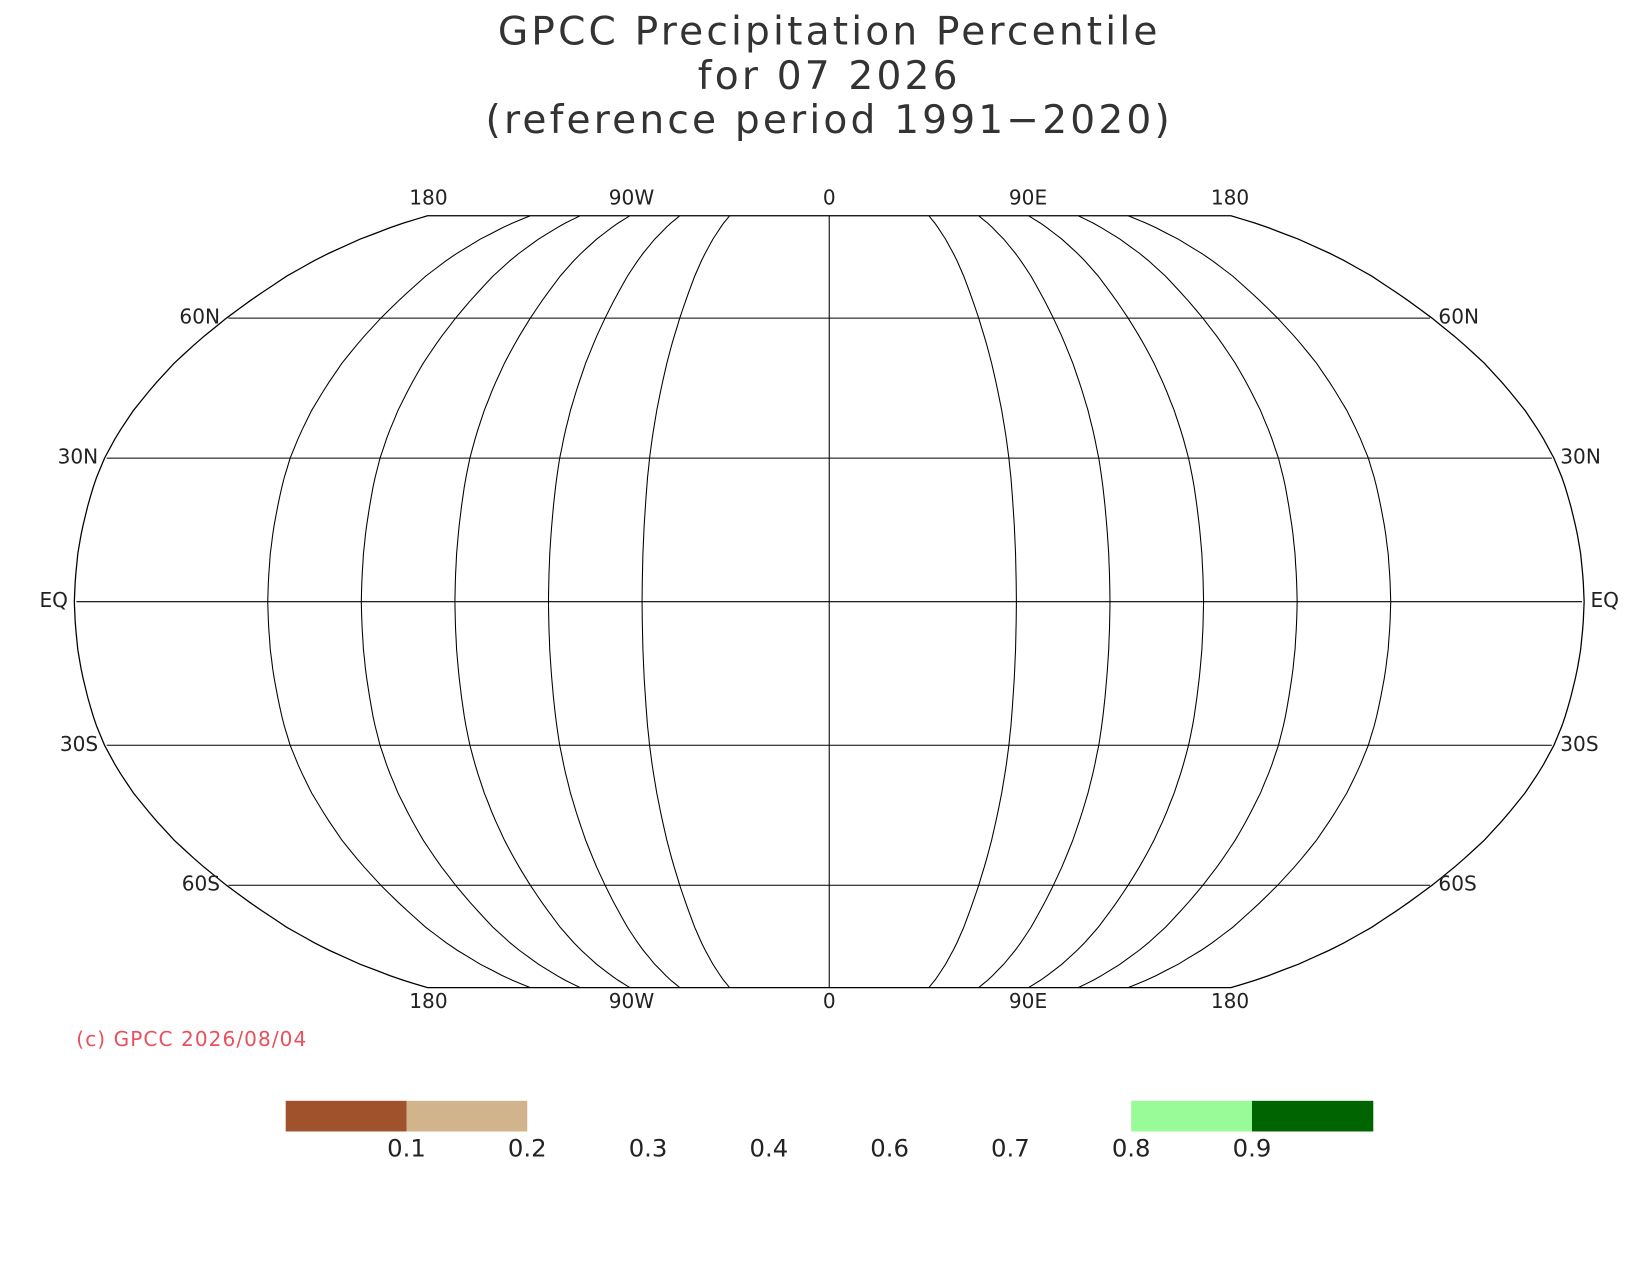 This screenshot has width=1650, height=1270. What do you see at coordinates (769, 1147) in the screenshot?
I see `colorbar-label: 0.4` at bounding box center [769, 1147].